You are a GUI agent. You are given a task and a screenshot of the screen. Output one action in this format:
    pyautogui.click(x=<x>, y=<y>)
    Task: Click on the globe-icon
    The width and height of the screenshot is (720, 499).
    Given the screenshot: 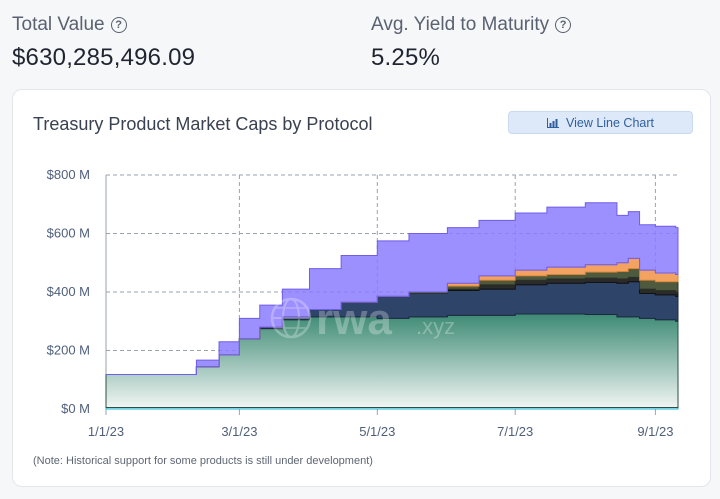 What is the action you would take?
    pyautogui.click(x=291, y=318)
    